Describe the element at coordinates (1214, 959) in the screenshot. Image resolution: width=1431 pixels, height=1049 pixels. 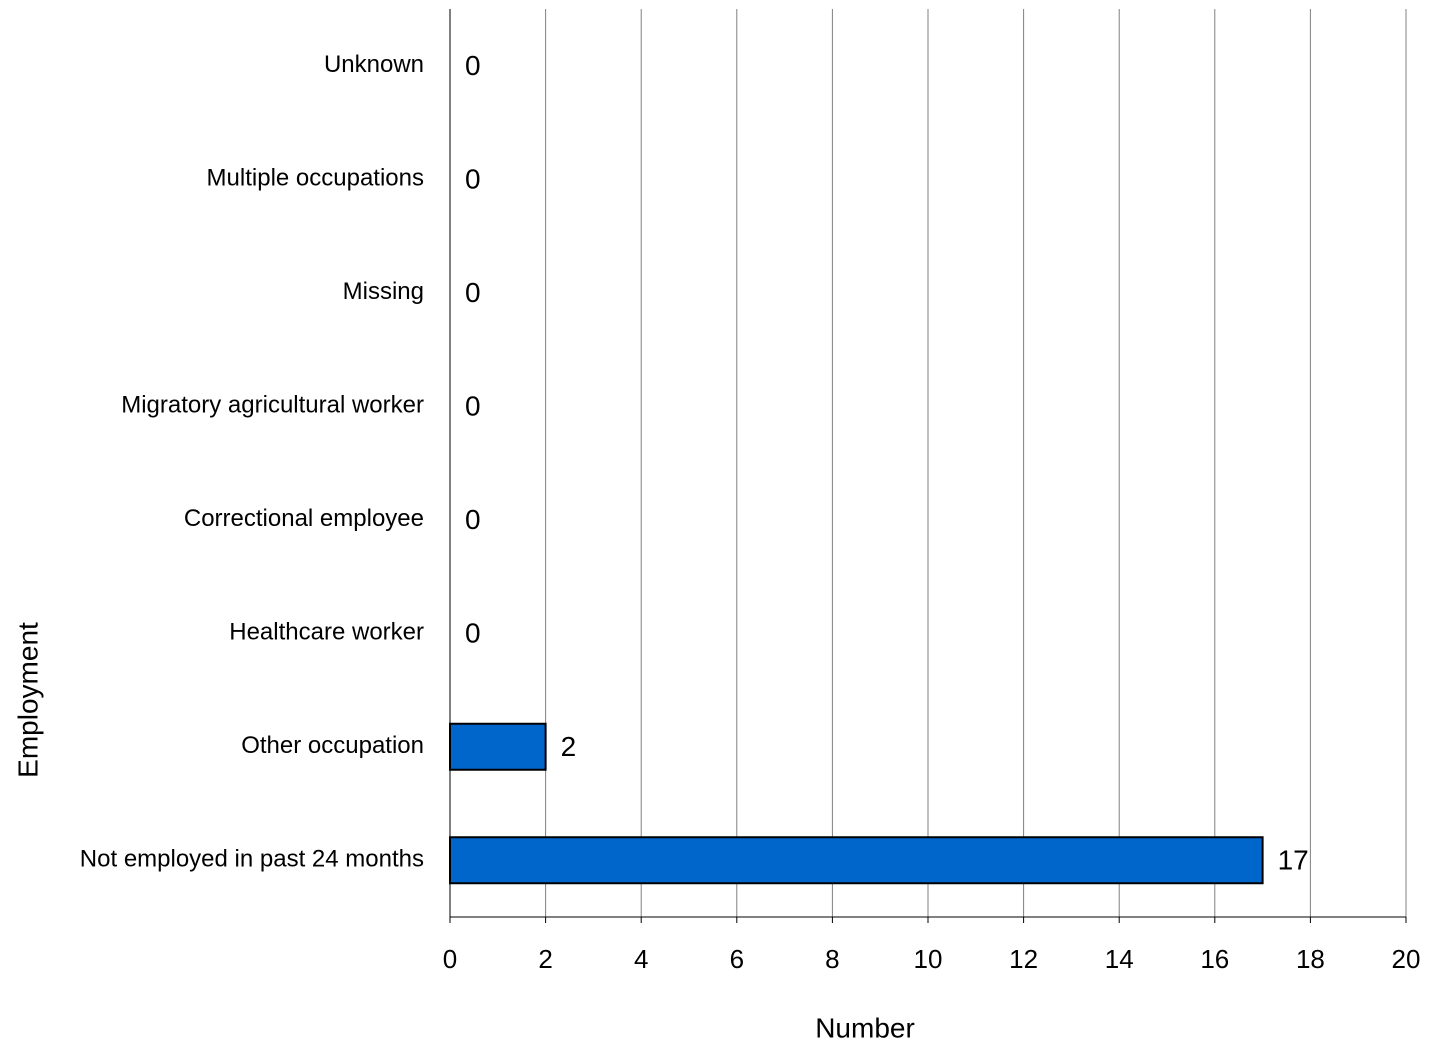
I see `x-tick-label: 16` at that location.